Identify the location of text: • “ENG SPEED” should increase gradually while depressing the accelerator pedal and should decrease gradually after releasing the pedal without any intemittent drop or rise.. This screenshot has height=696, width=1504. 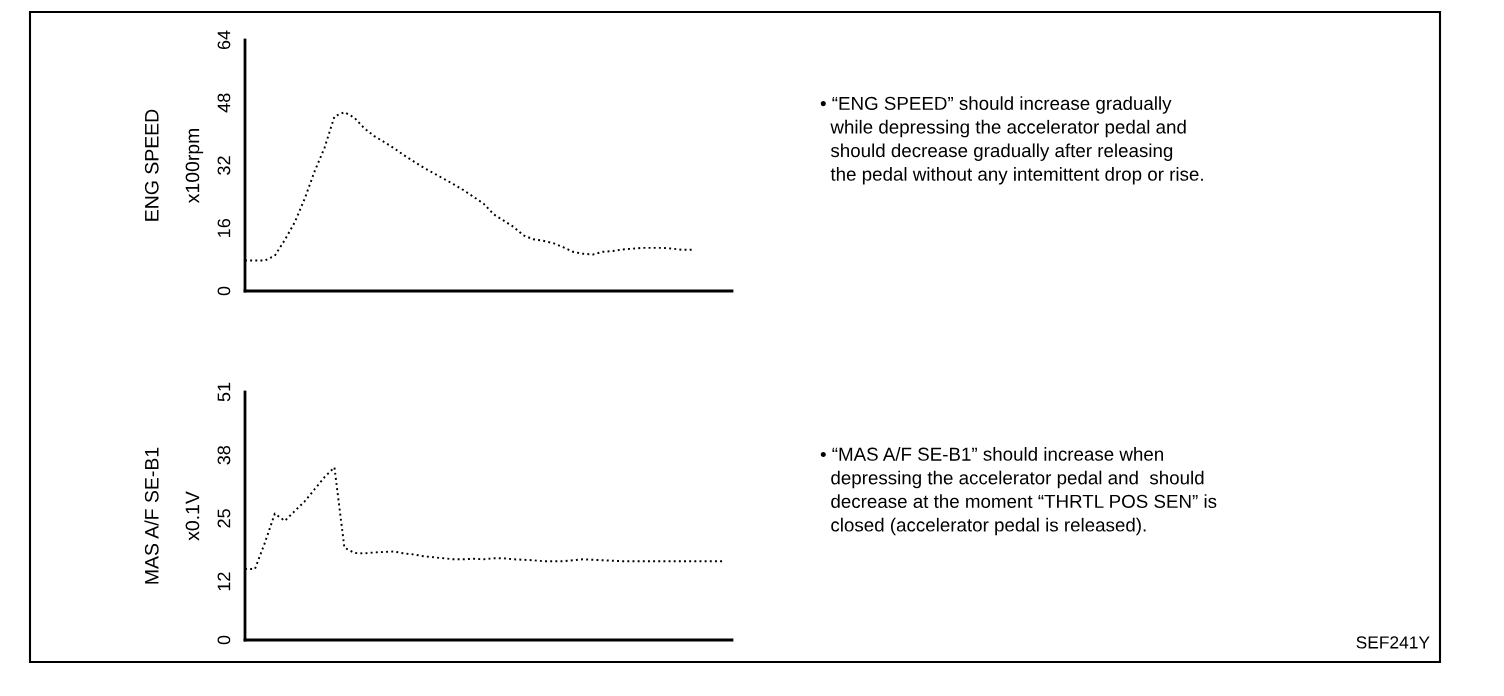
(1011, 140).